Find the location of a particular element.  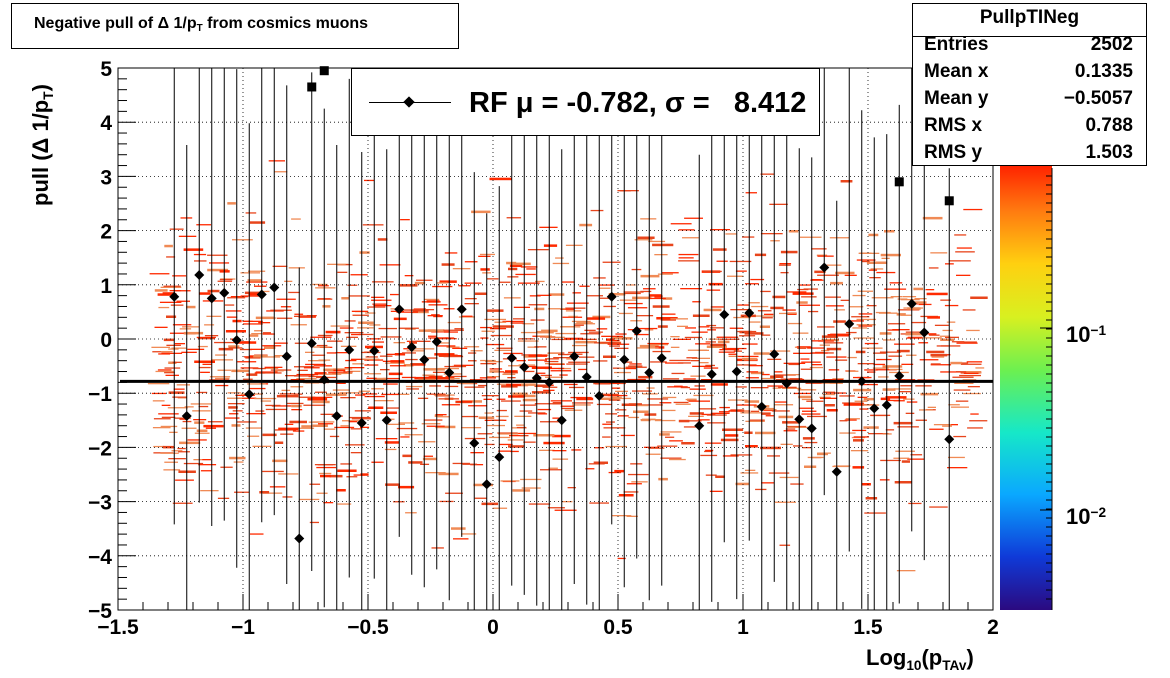

z-axis-label-1e-1: 10−1 is located at coordinates (1086, 334).